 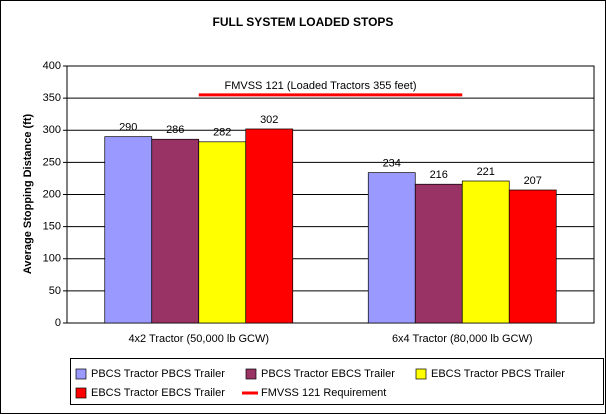 What do you see at coordinates (222, 133) in the screenshot?
I see `value-label: 282` at bounding box center [222, 133].